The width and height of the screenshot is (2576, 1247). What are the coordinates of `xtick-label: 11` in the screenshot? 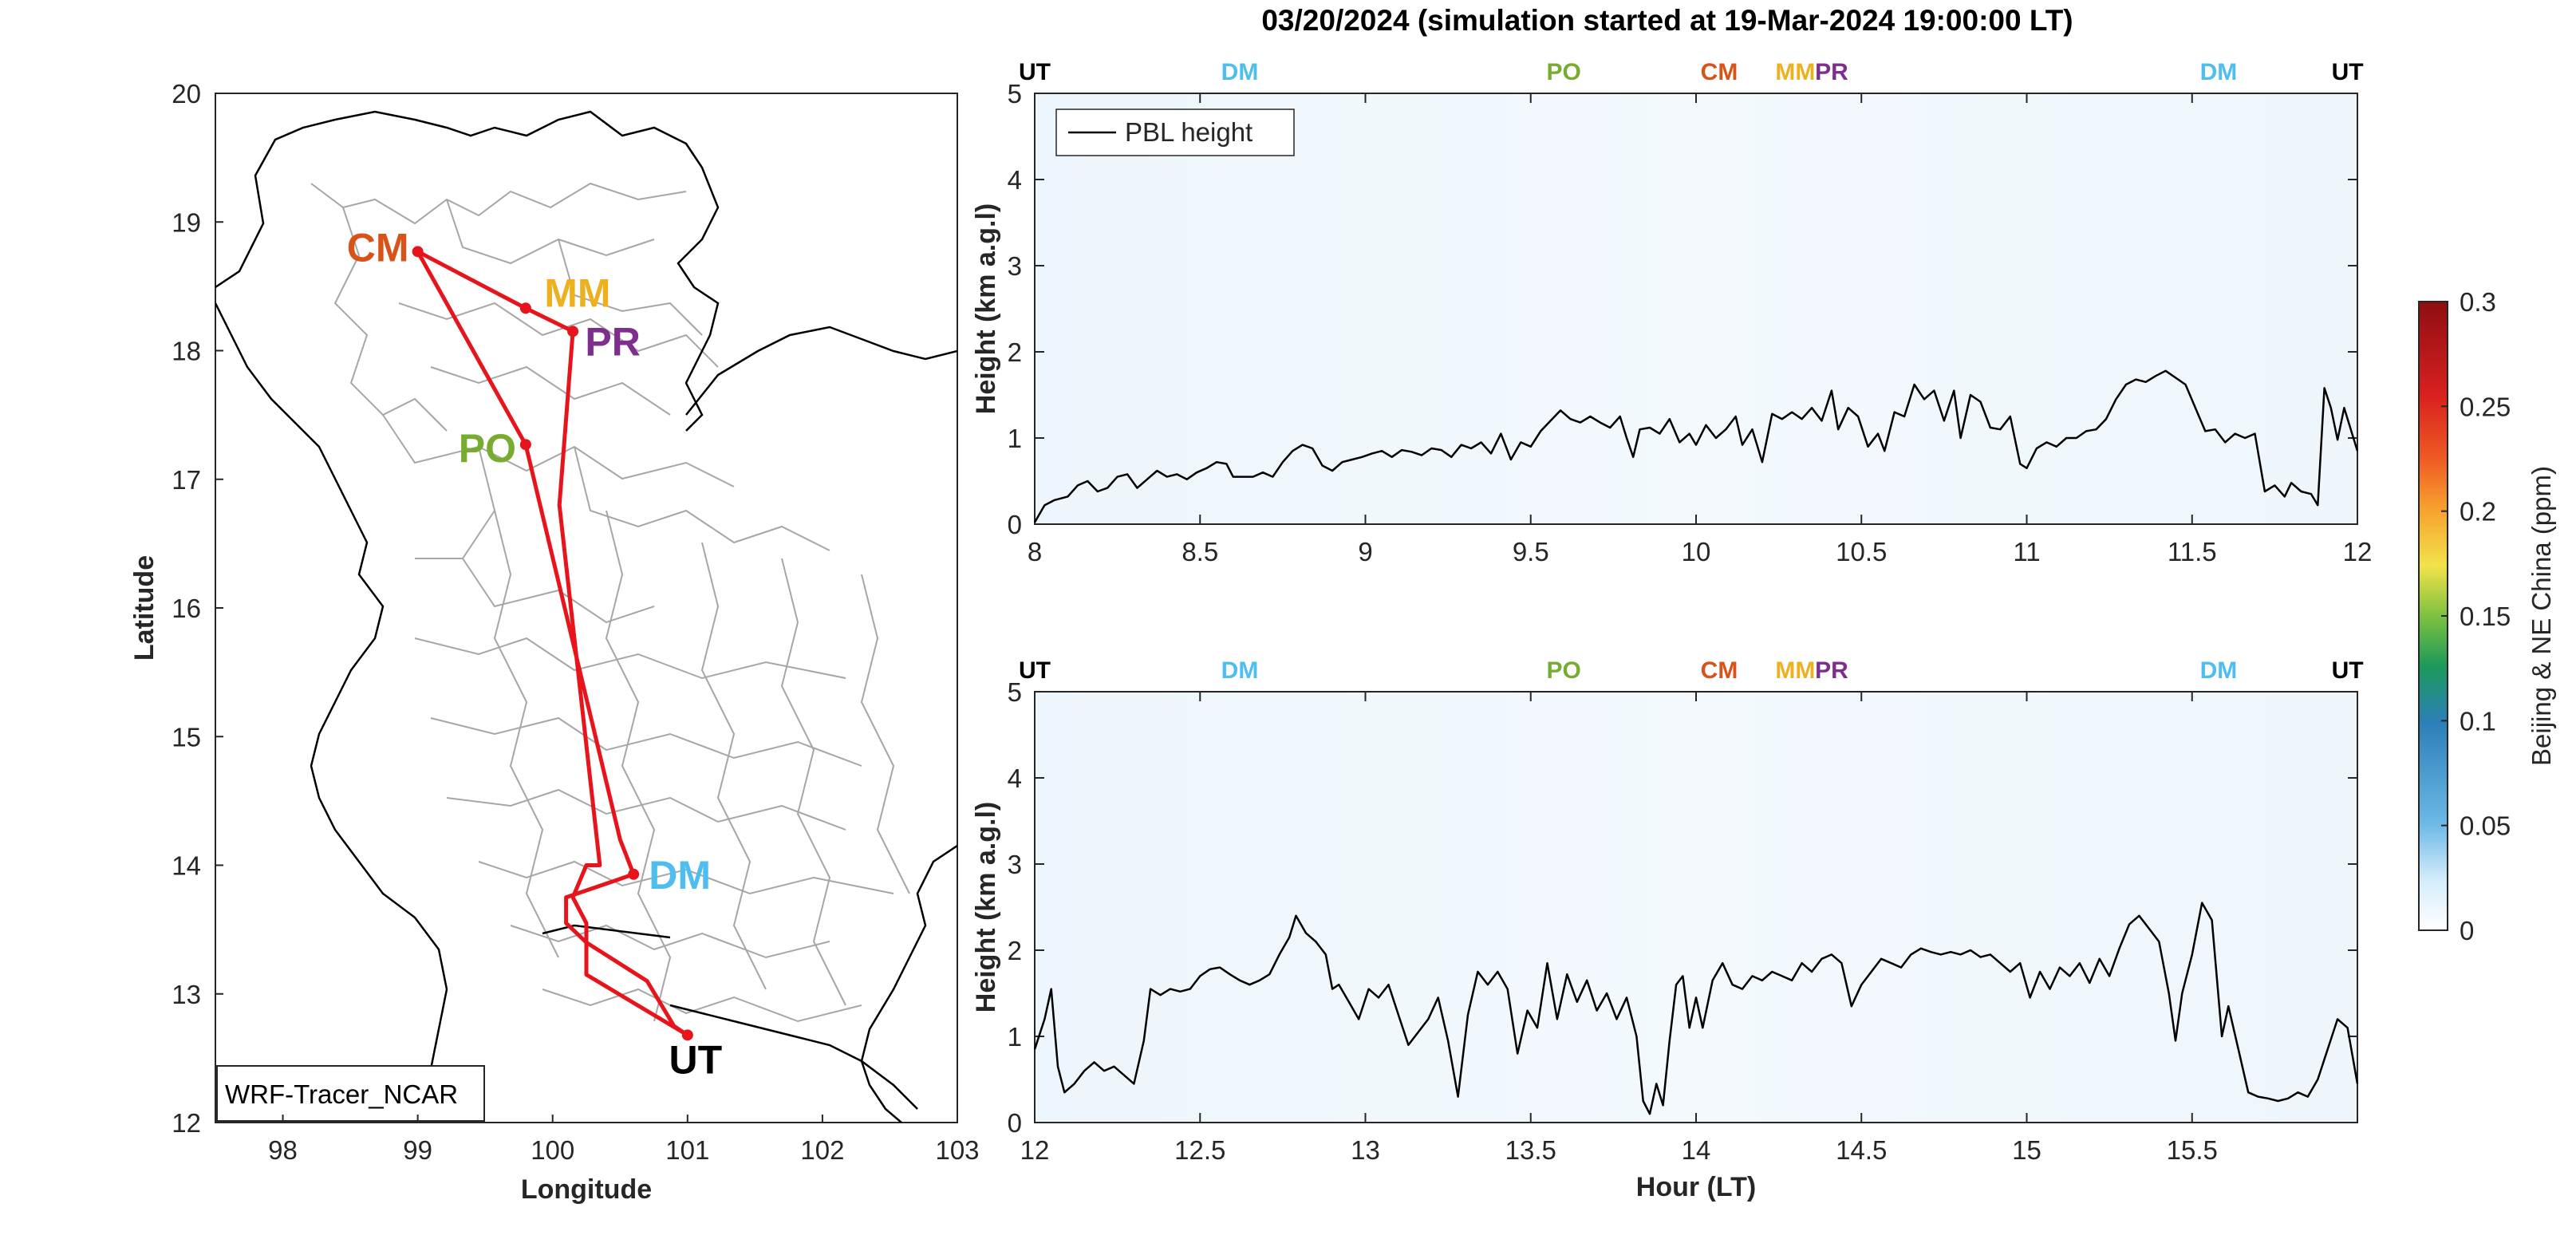 It's located at (2027, 551).